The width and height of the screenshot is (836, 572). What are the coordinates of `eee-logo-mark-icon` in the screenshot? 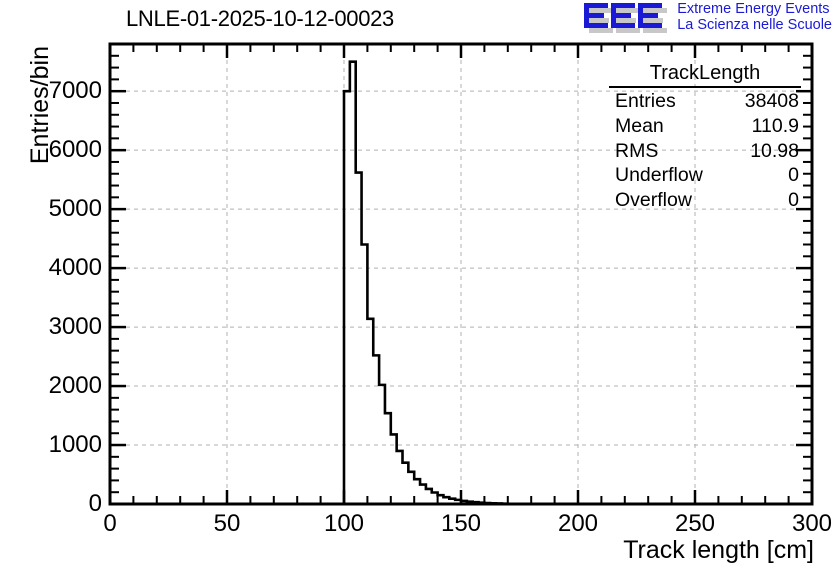 It's located at (627, 17).